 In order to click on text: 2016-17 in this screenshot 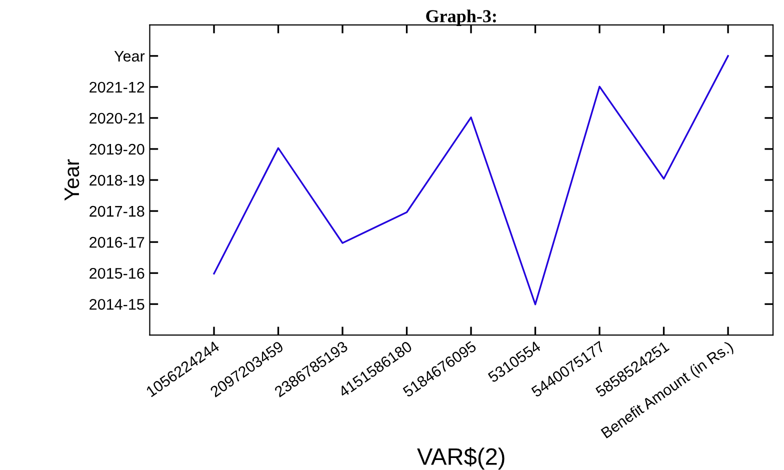, I will do `click(117, 242)`.